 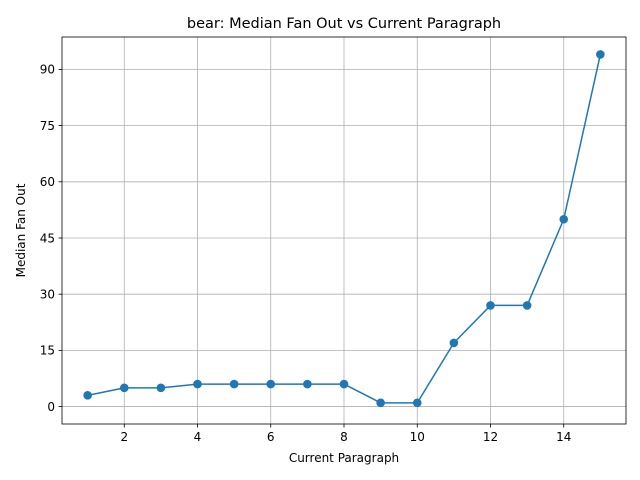 What do you see at coordinates (47, 238) in the screenshot?
I see `y-tick-label: 45` at bounding box center [47, 238].